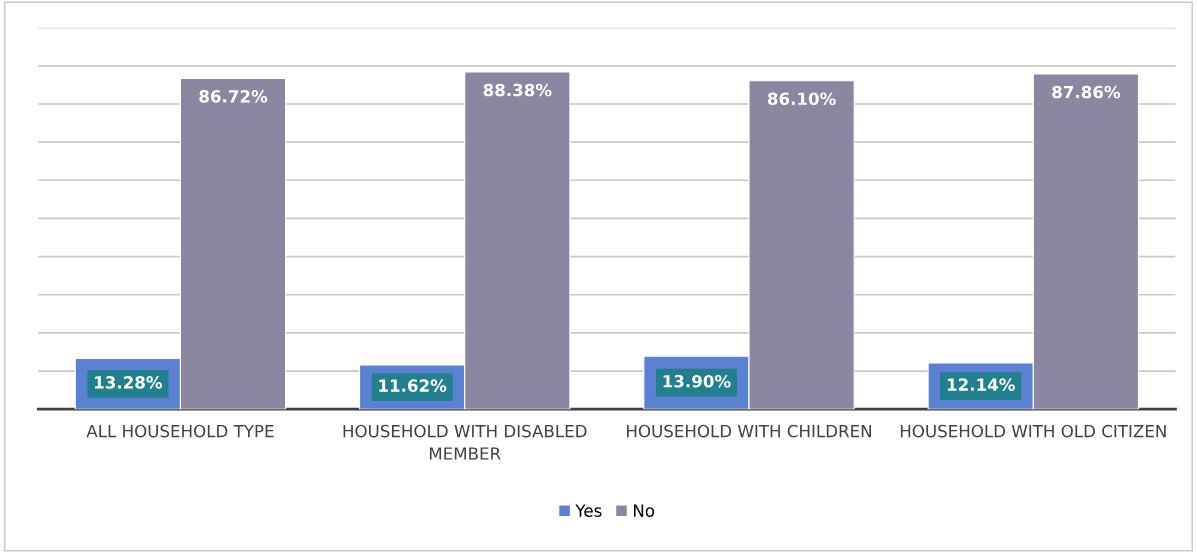 The width and height of the screenshot is (1197, 553). What do you see at coordinates (588, 510) in the screenshot?
I see `legend-label: Yes` at bounding box center [588, 510].